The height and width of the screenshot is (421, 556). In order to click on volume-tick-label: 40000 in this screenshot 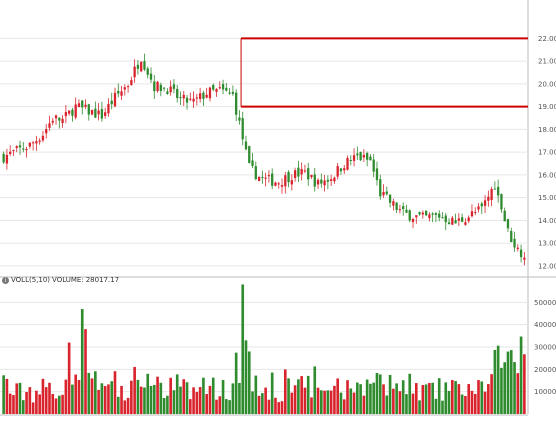, I will do `click(545, 325)`.